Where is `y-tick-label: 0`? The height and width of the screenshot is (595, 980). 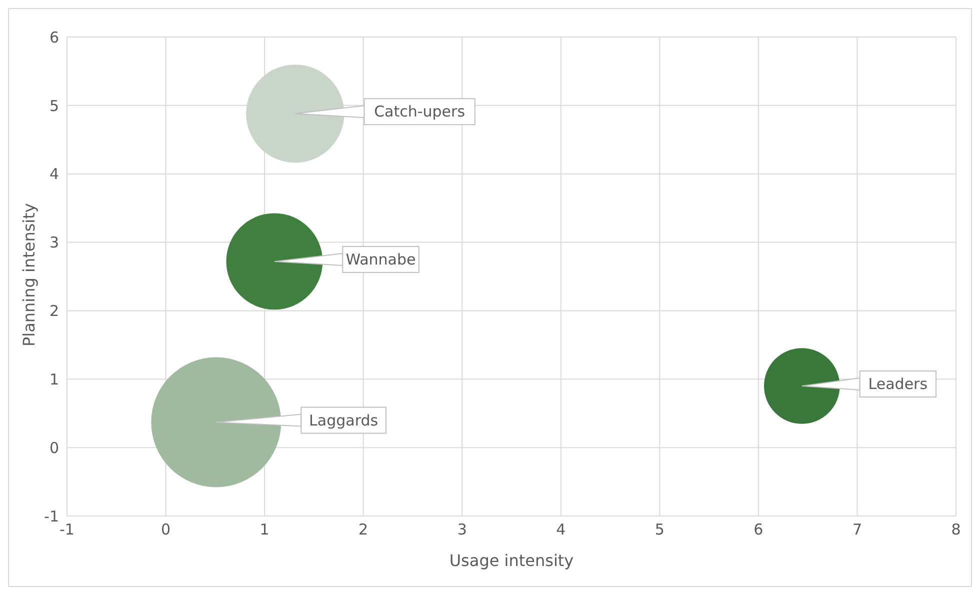
y-tick-label: 0 is located at coordinates (54, 447).